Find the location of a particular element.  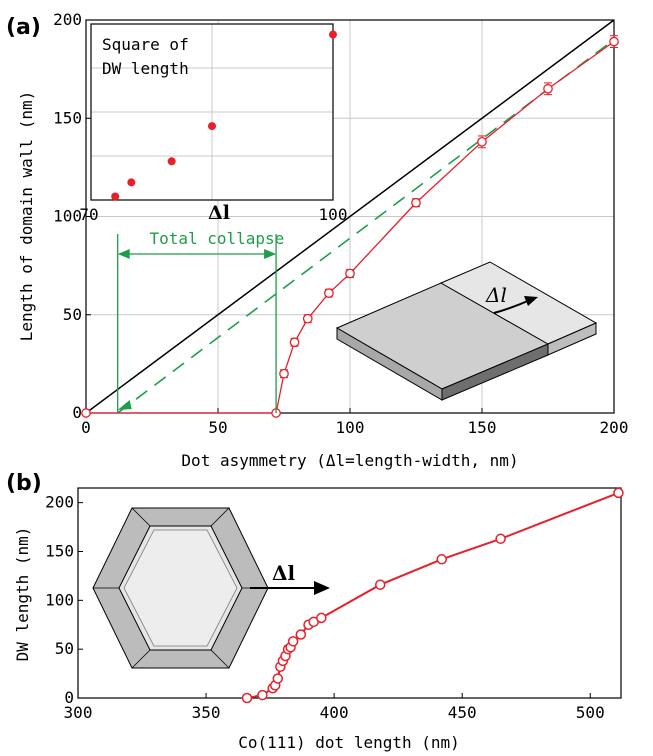

bottom-ytick-label: 50 is located at coordinates (64, 648).